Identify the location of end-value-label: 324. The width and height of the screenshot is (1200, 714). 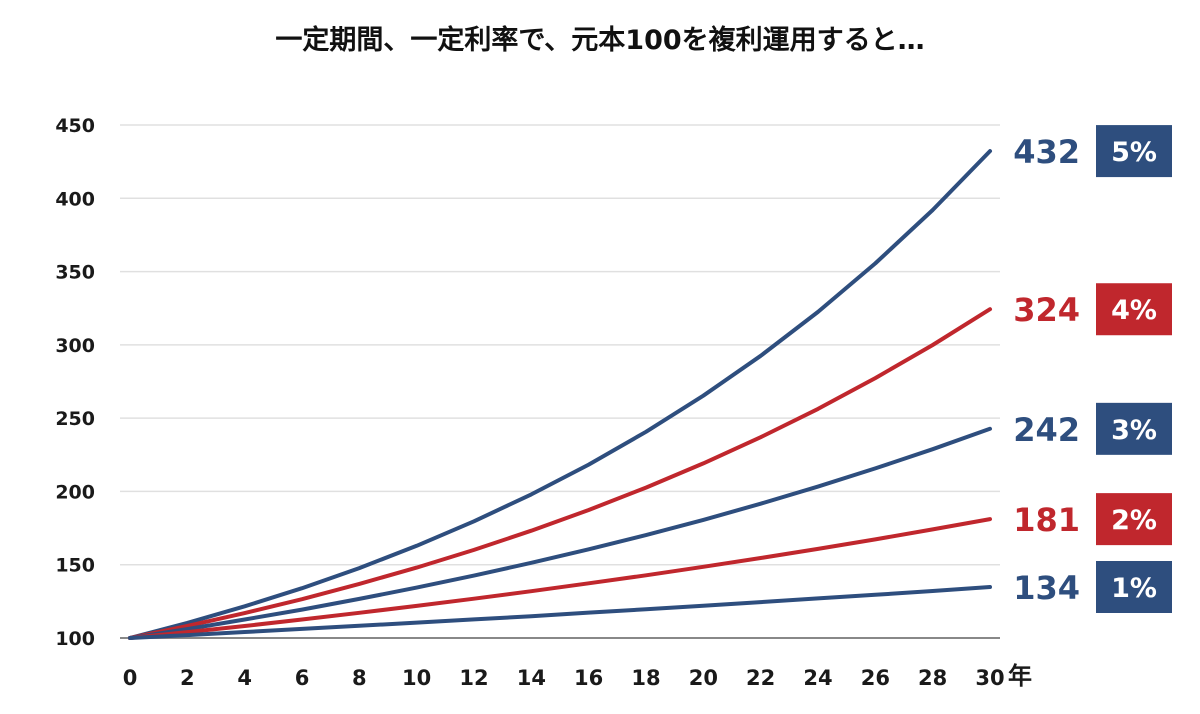
(1046, 310).